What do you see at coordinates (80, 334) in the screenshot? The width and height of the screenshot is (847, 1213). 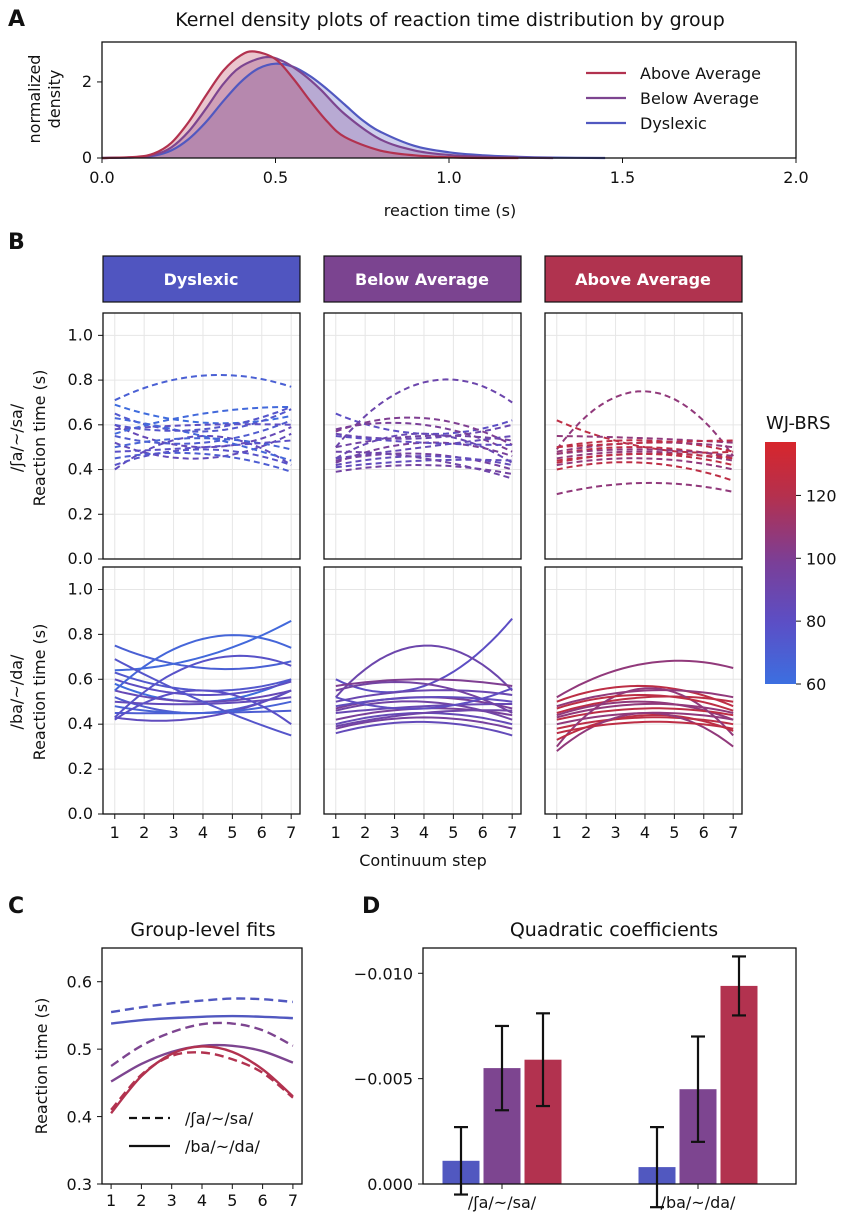 I see `ytick-label: 1.0` at bounding box center [80, 334].